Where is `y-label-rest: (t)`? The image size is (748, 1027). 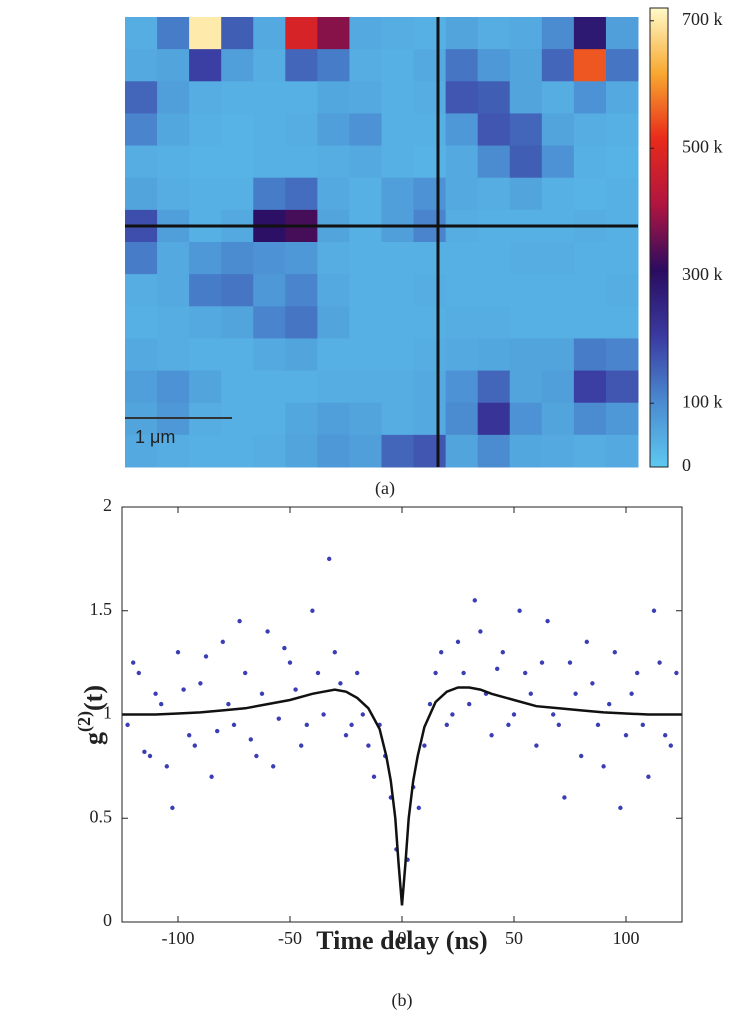
y-label-rest: (t) is located at coordinates (93, 698).